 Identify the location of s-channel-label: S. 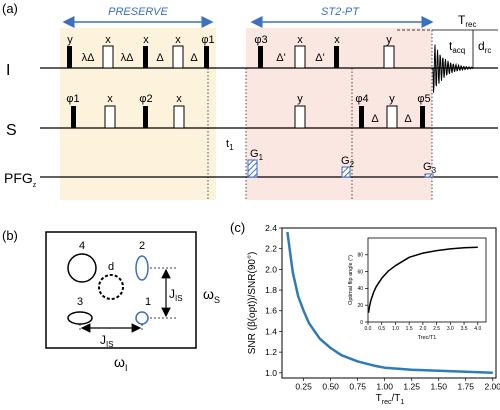
(11, 130).